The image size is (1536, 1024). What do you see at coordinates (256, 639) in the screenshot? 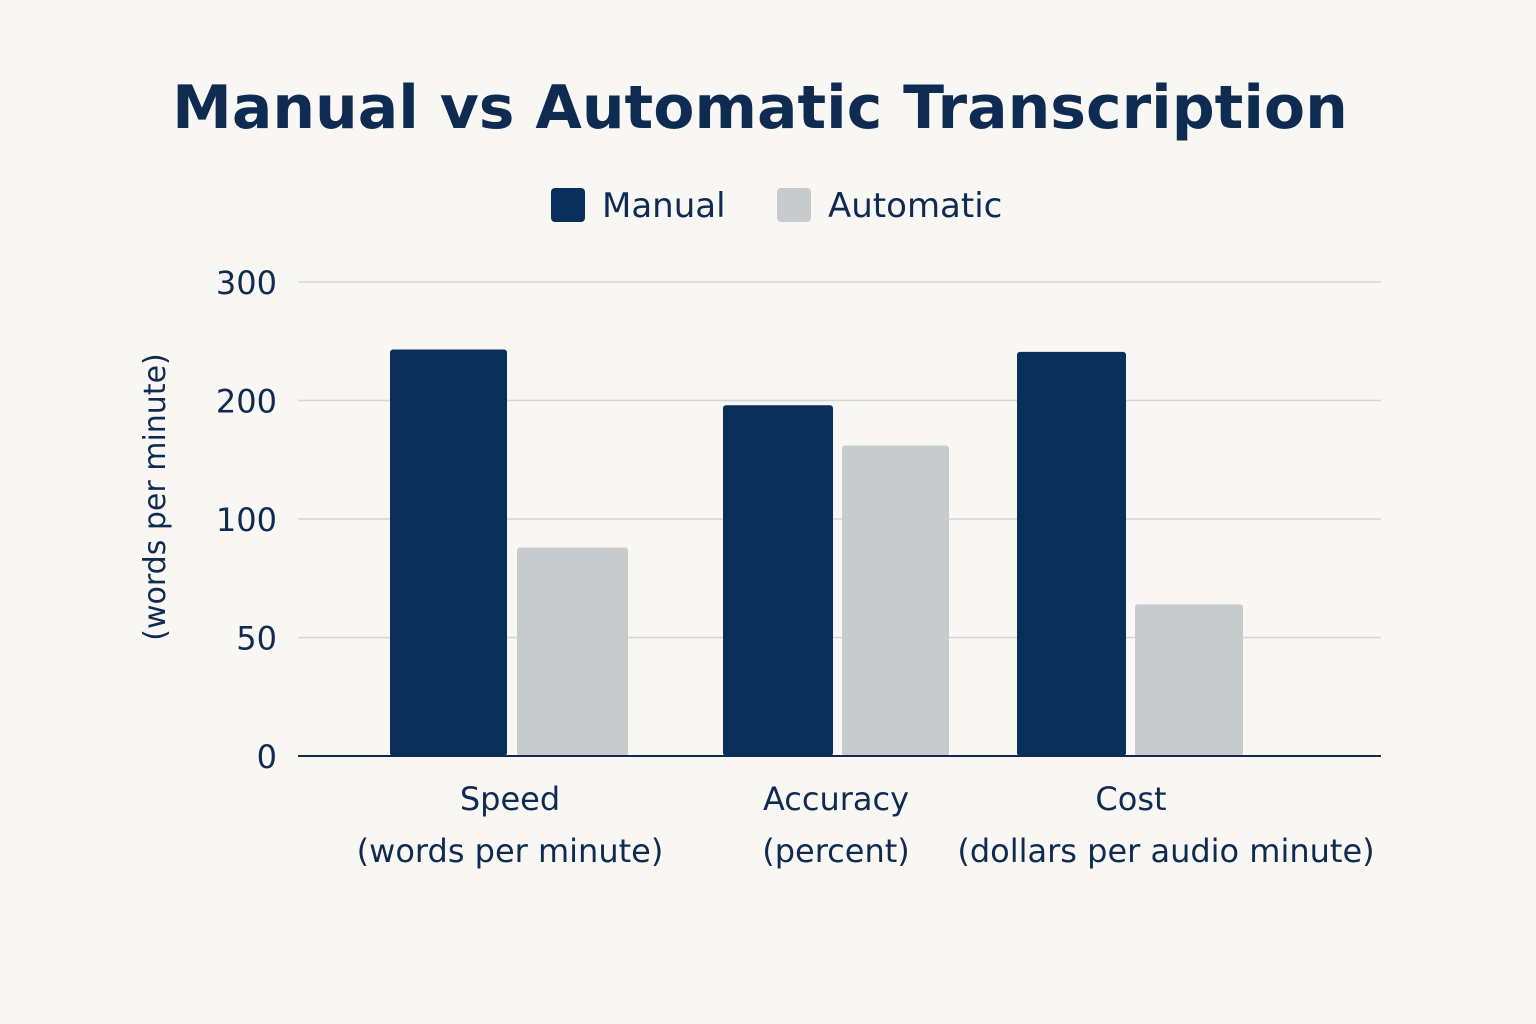
I see `y-tick-label: 50` at bounding box center [256, 639].